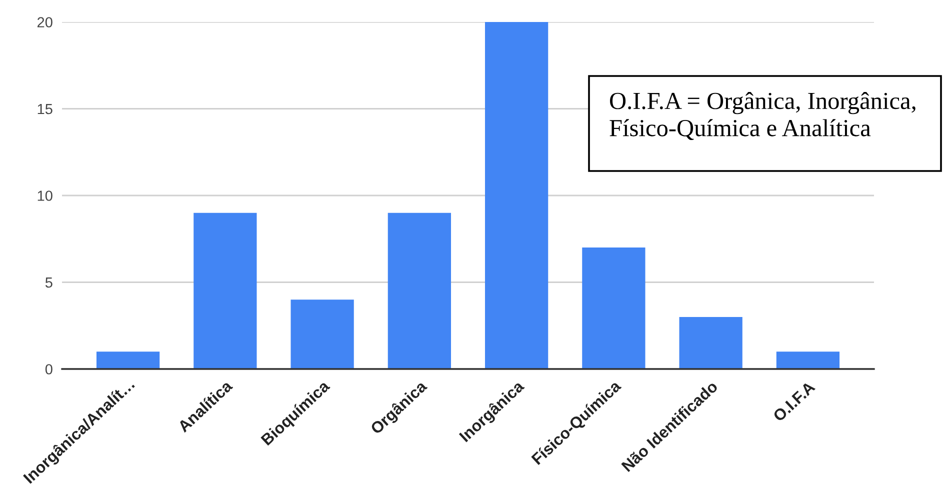 This screenshot has height=497, width=944. What do you see at coordinates (48, 283) in the screenshot?
I see `y-tick-label: 5` at bounding box center [48, 283].